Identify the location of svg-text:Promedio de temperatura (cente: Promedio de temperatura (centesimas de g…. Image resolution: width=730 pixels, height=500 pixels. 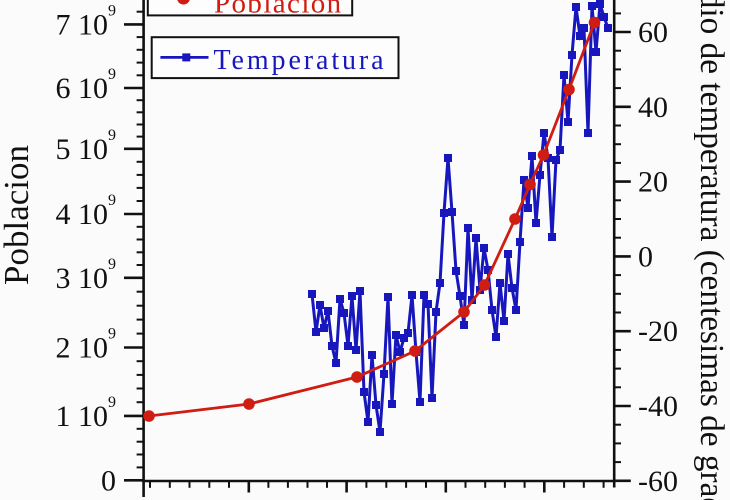
(711, 250).